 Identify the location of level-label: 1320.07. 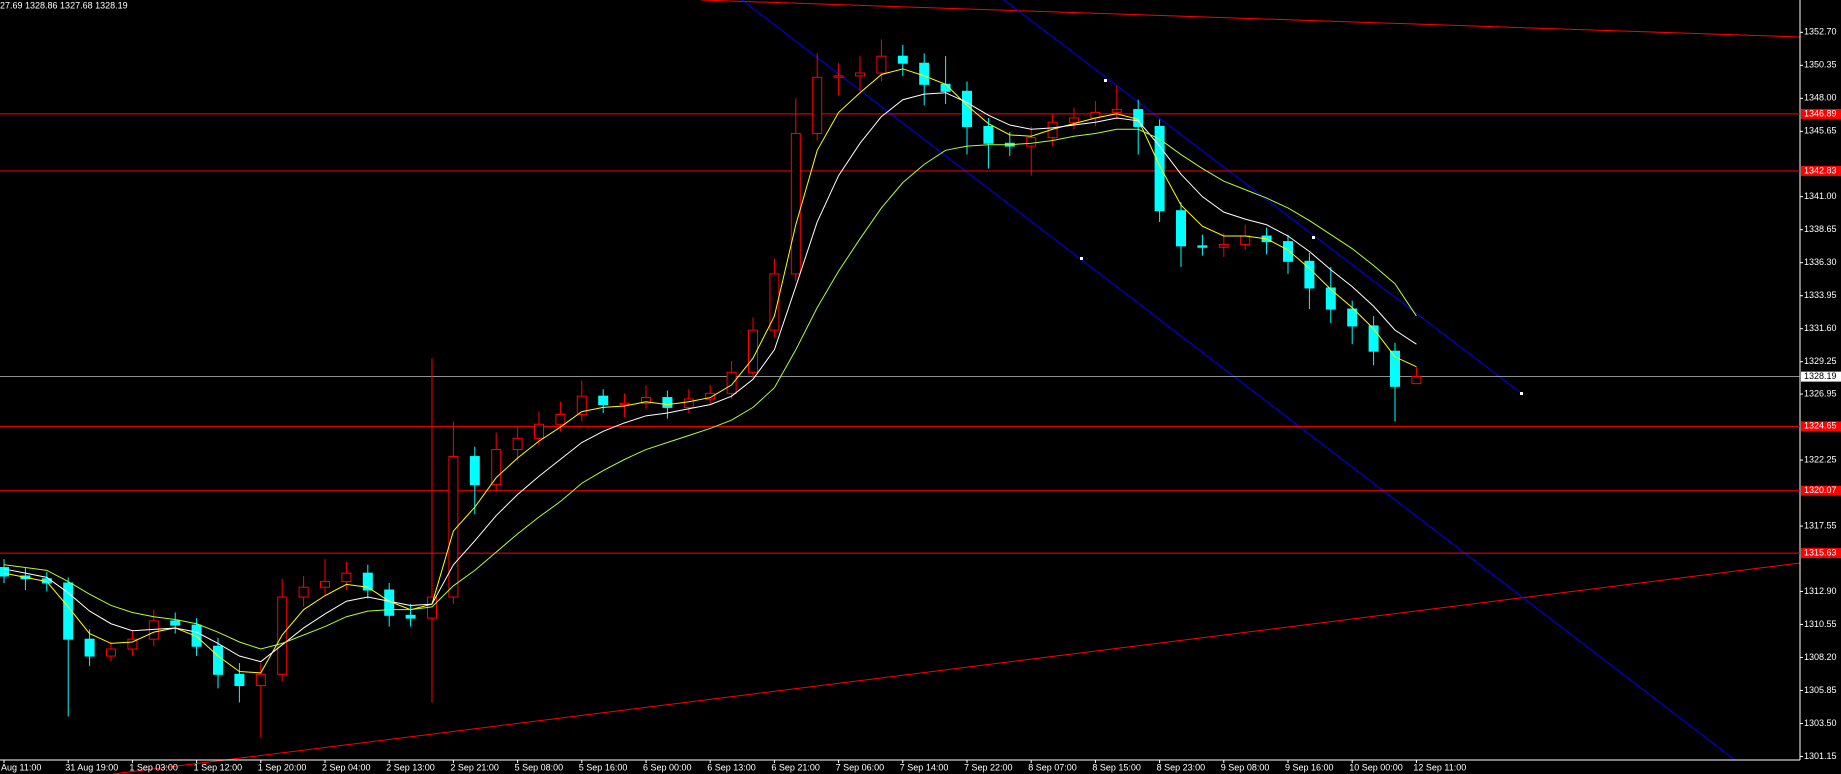
(1820, 490).